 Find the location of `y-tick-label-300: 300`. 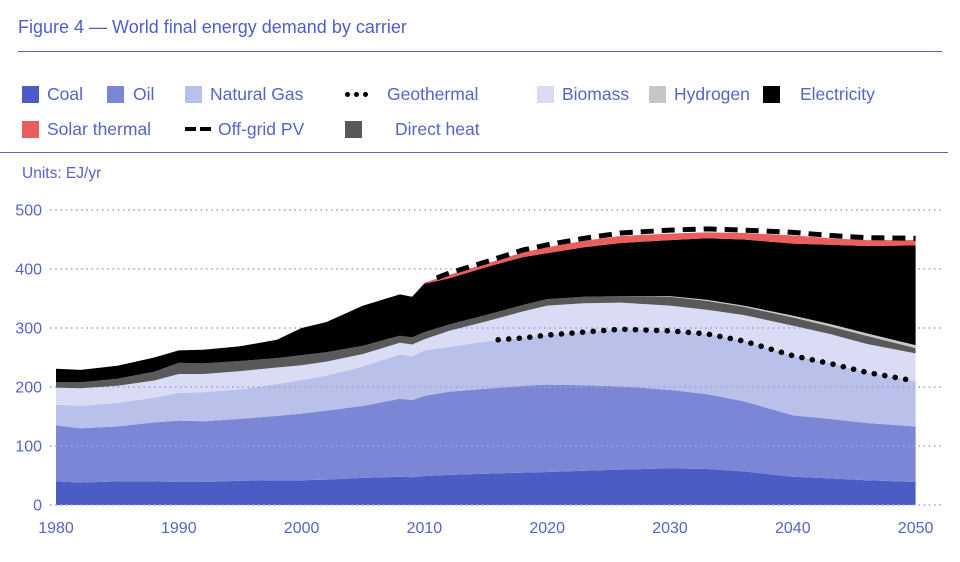

y-tick-label-300: 300 is located at coordinates (28, 329).